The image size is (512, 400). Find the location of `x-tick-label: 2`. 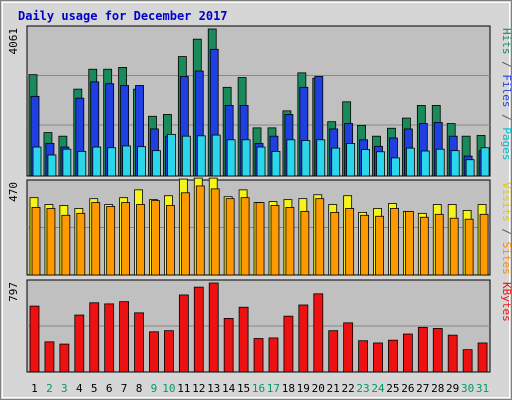

x-tick-label: 2 is located at coordinates (49, 388).